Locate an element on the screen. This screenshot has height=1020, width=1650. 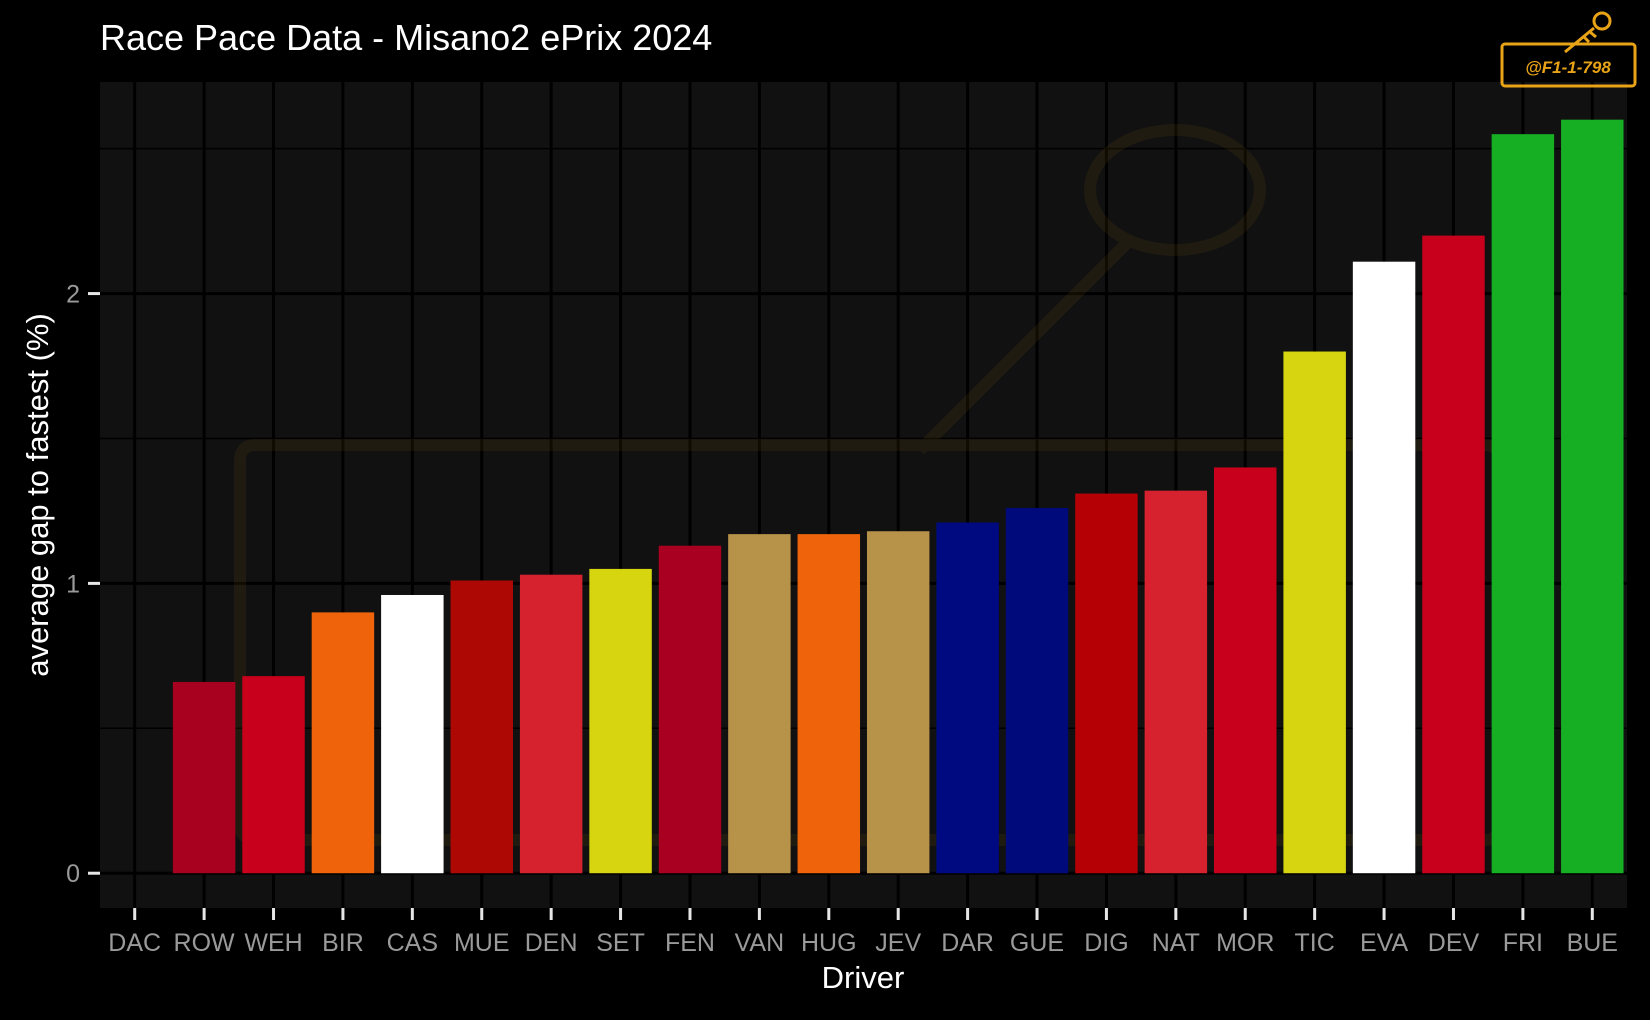
y-tick-label: 0 is located at coordinates (73, 874).